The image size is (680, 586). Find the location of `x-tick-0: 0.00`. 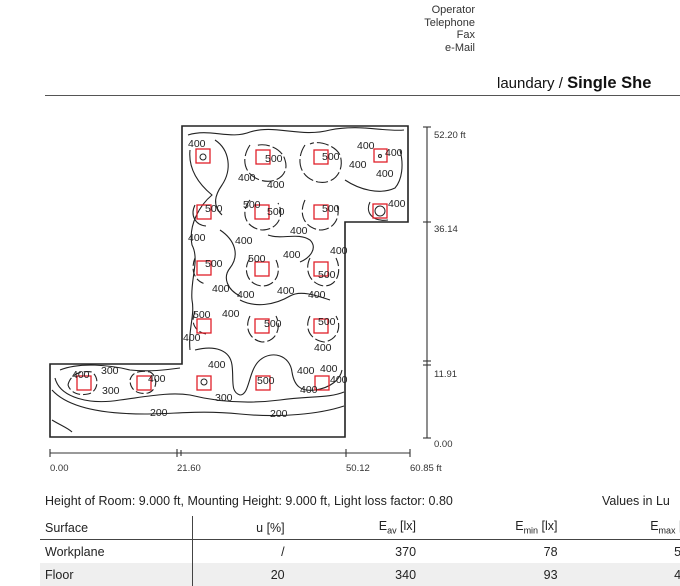

x-tick-0: 0.00 is located at coordinates (59, 468).